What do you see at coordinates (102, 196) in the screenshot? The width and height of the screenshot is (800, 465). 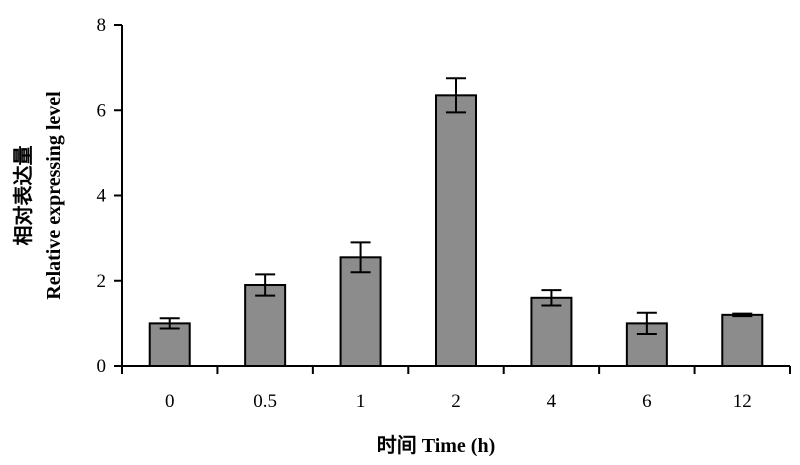 I see `y-tick-label-2: 4` at bounding box center [102, 196].